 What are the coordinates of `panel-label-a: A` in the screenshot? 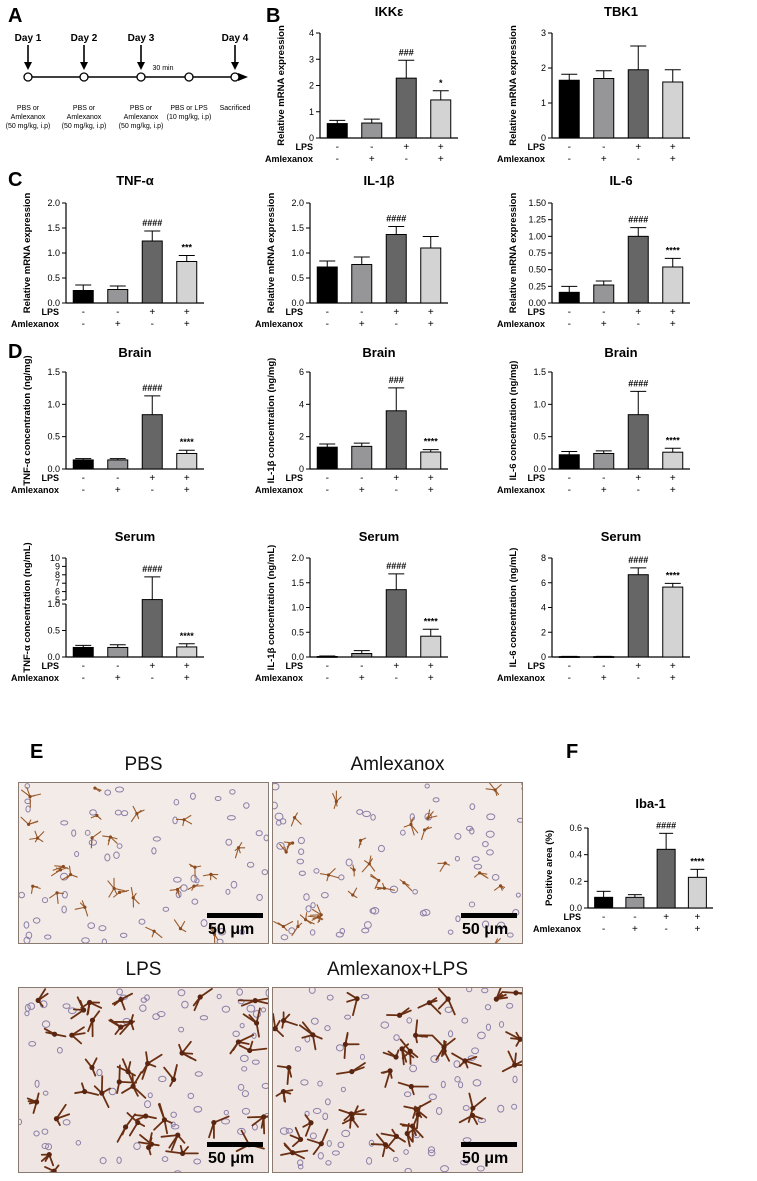 It's located at (15, 16).